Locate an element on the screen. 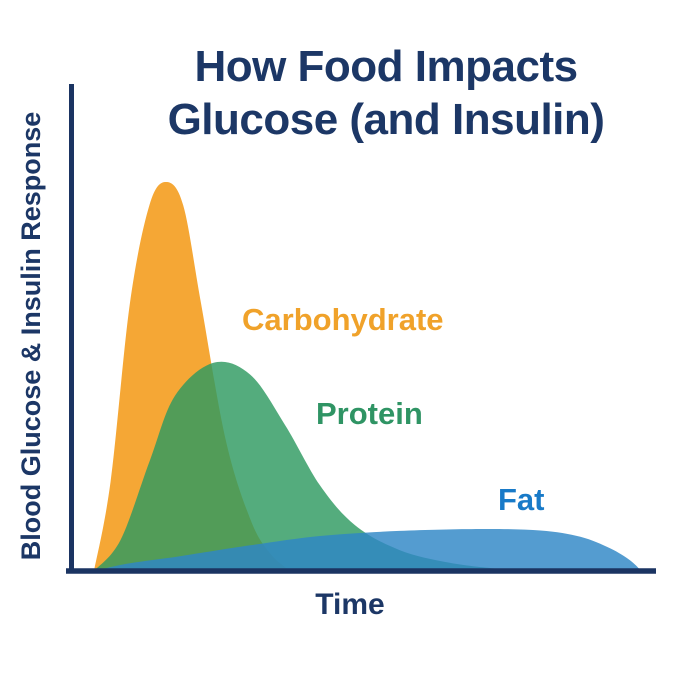  series-label-protein: Protein is located at coordinates (369, 413).